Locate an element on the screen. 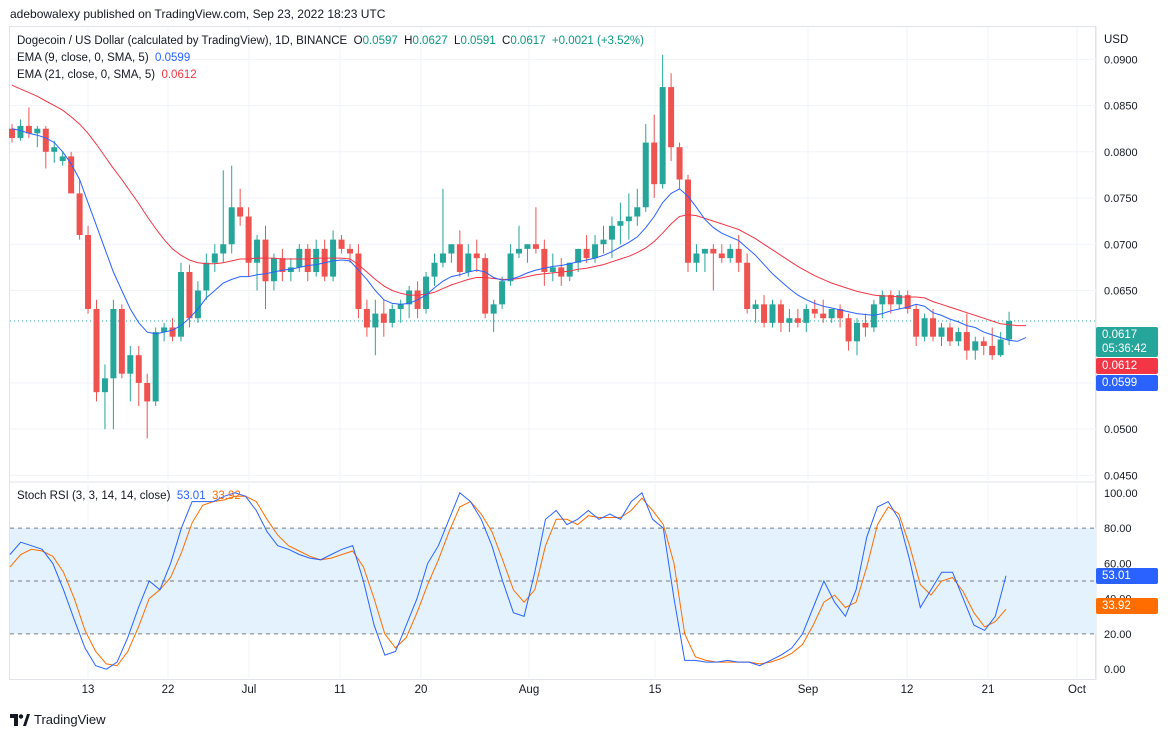  time-tick-label: Sep is located at coordinates (808, 690).